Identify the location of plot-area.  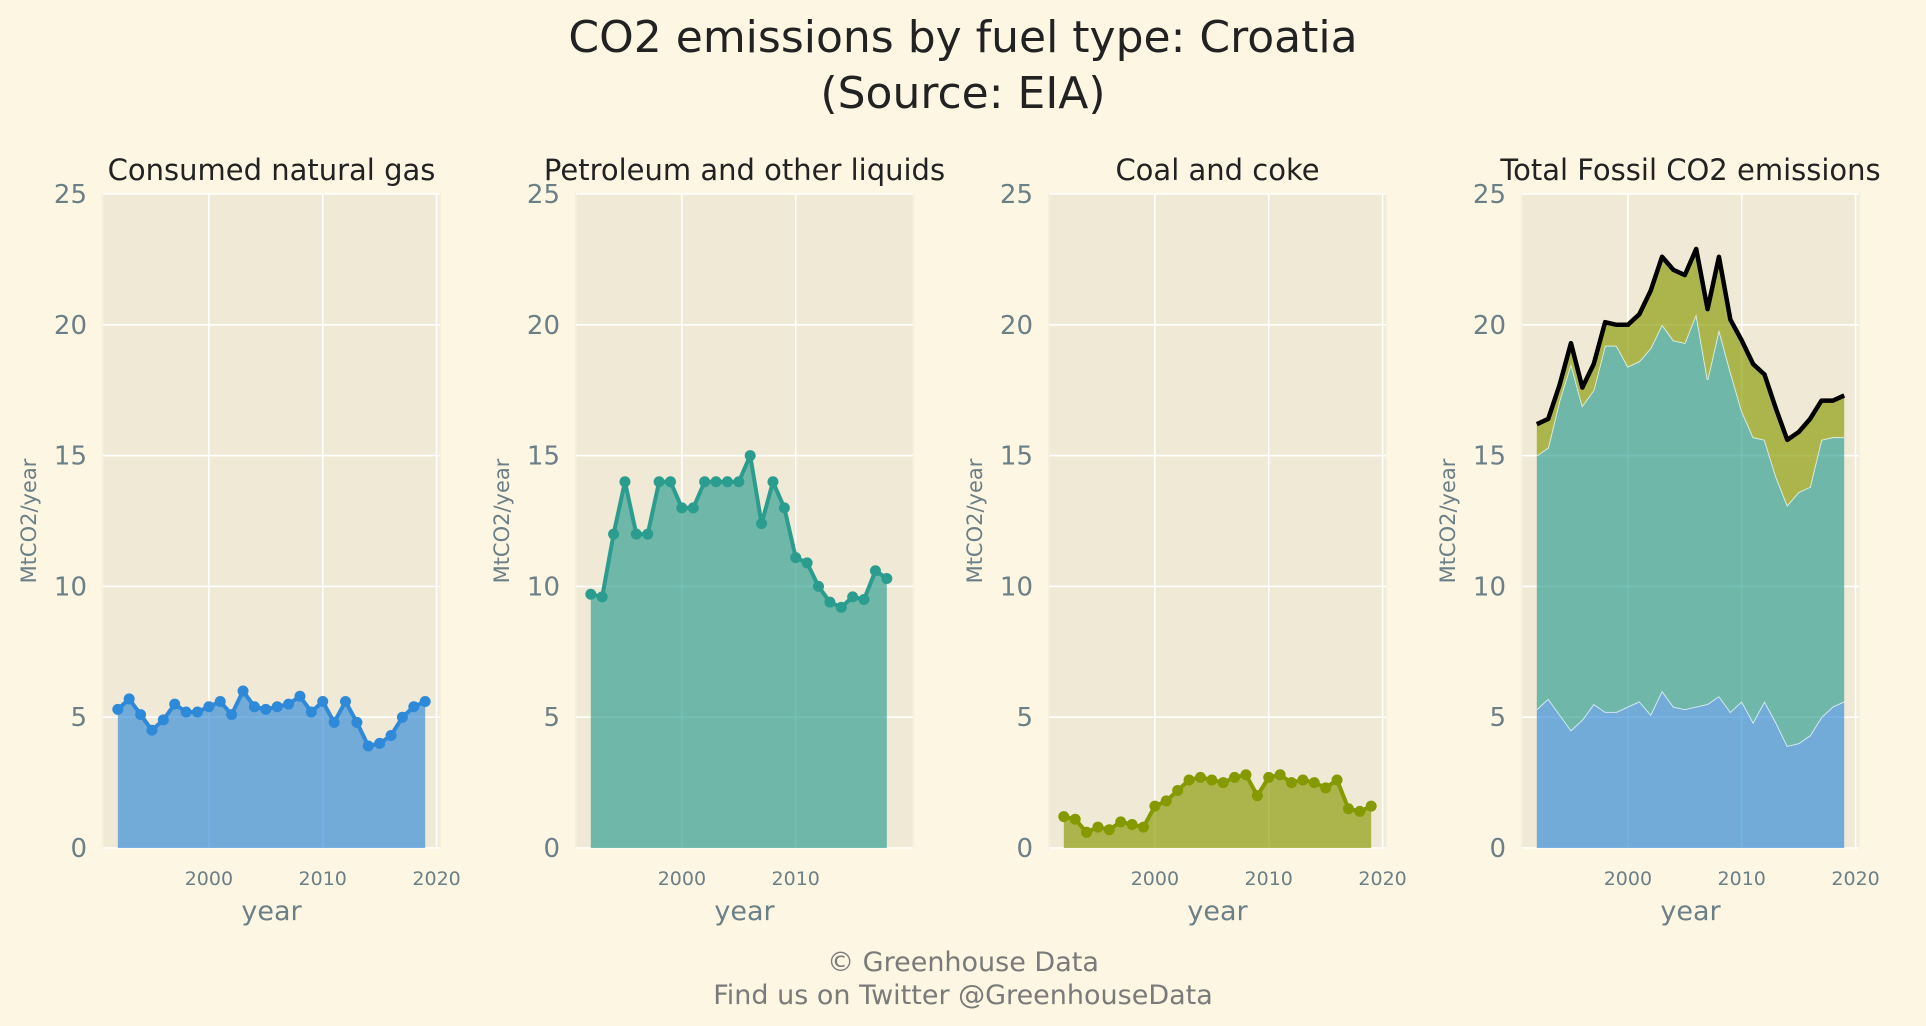
(1217, 521).